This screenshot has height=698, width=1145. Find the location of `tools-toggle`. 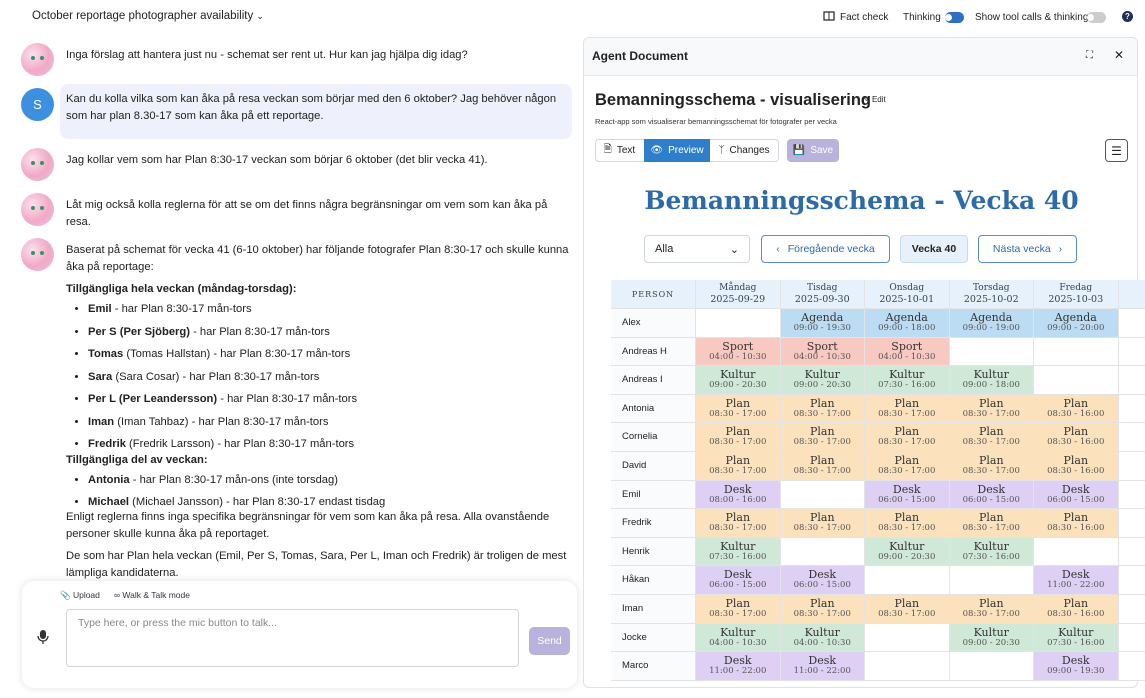

tools-toggle is located at coordinates (1096, 17).